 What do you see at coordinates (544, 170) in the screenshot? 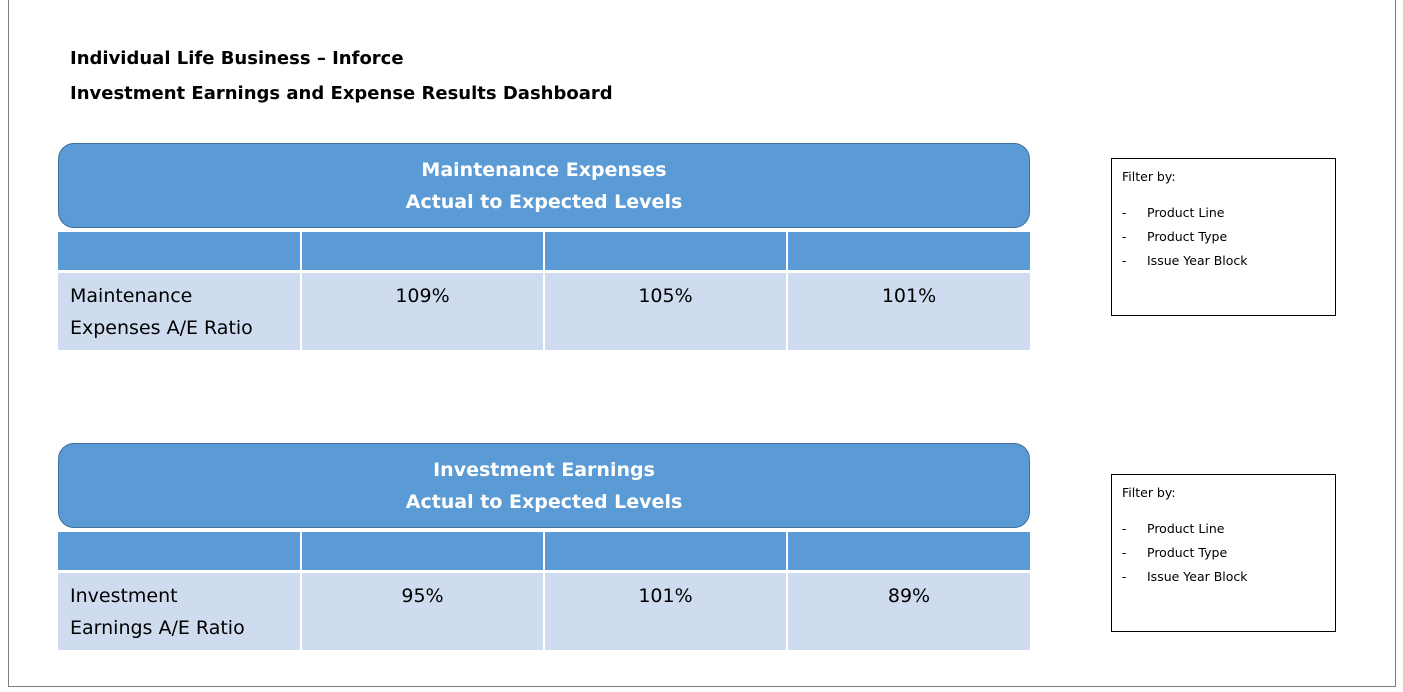
I see `panel-title: Maintenance Expenses` at bounding box center [544, 170].